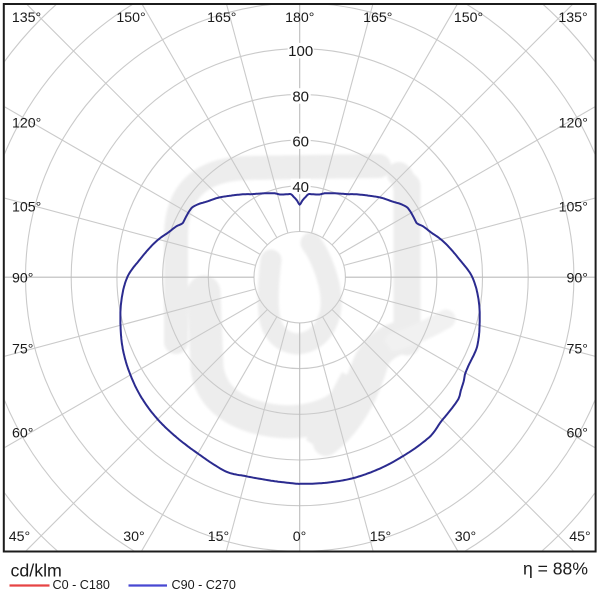 Image resolution: width=600 pixels, height=600 pixels. Describe the element at coordinates (300, 51) in the screenshot. I see `svg-text: 100` at that location.